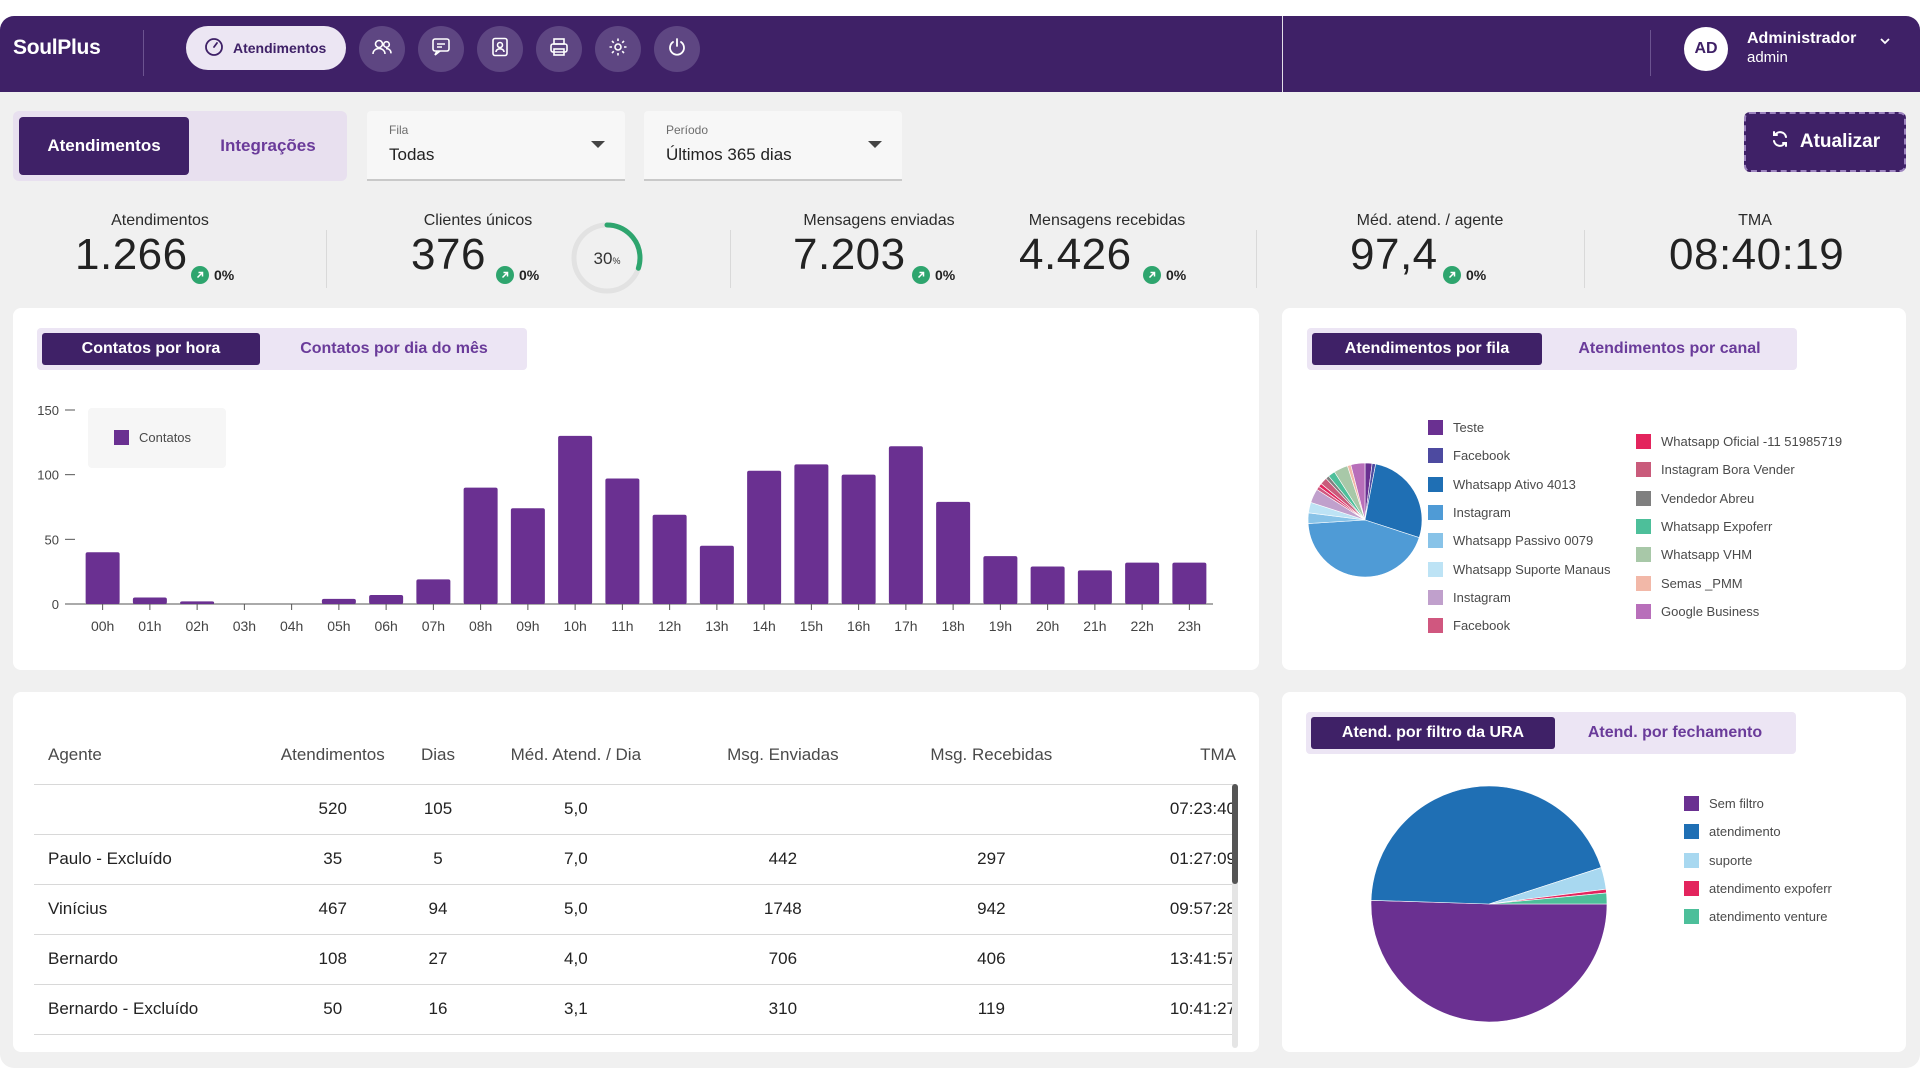 The height and width of the screenshot is (1080, 1920). What do you see at coordinates (677, 49) in the screenshot?
I see `logout-button` at bounding box center [677, 49].